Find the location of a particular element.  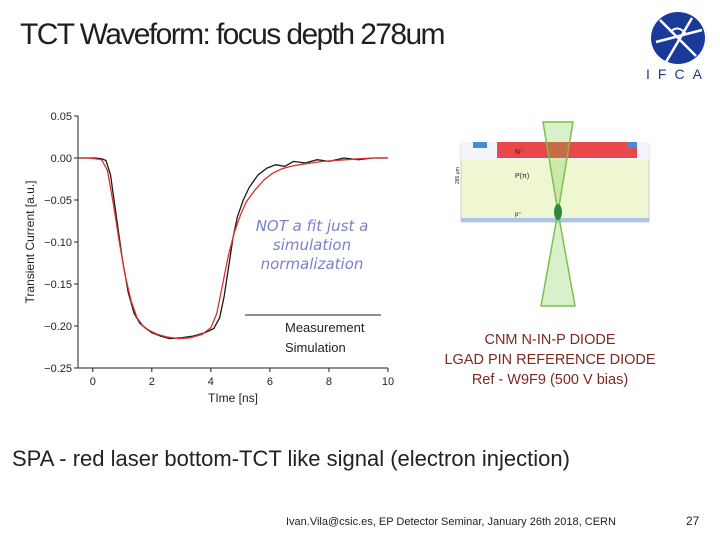

x-tick-label: 10 is located at coordinates (388, 382).